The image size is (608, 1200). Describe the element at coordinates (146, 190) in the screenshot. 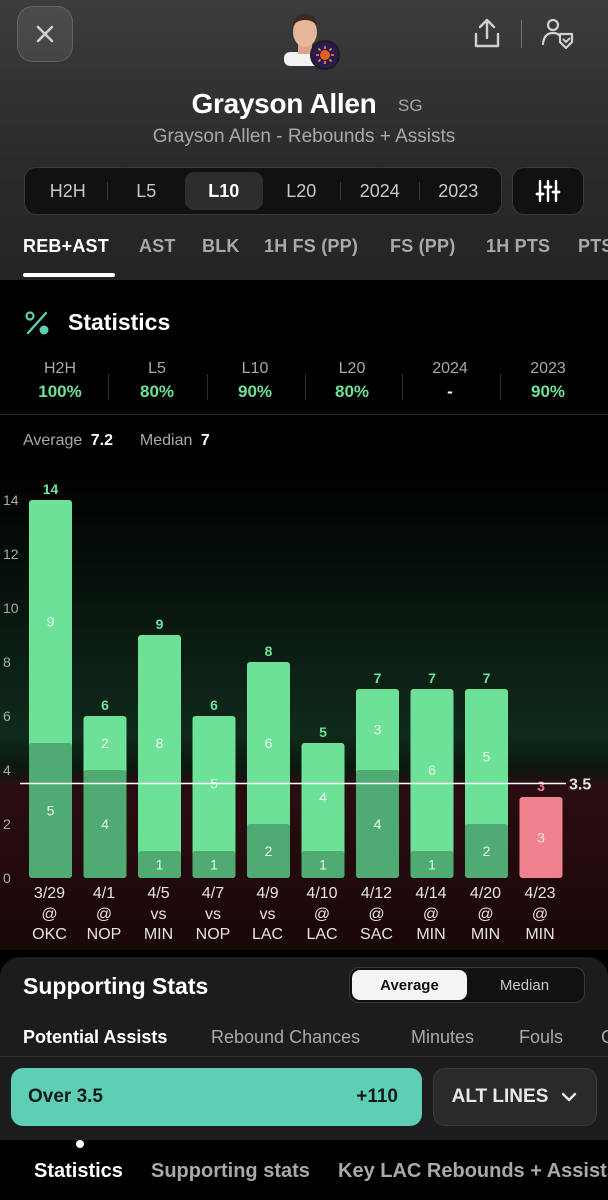

I see `range-option-l5: L5` at that location.